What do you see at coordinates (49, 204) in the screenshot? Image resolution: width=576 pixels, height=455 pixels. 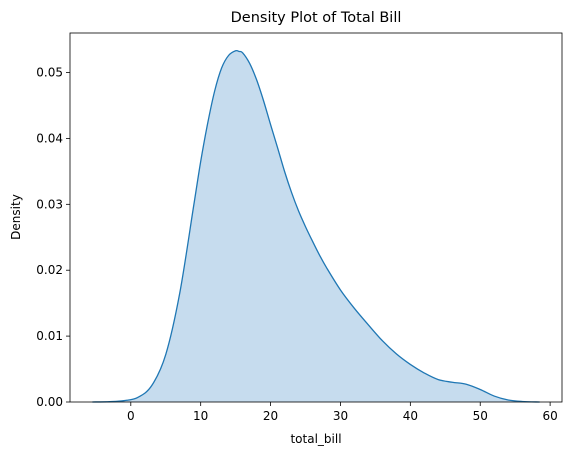 I see `y-tick-label: 0.03` at bounding box center [49, 204].